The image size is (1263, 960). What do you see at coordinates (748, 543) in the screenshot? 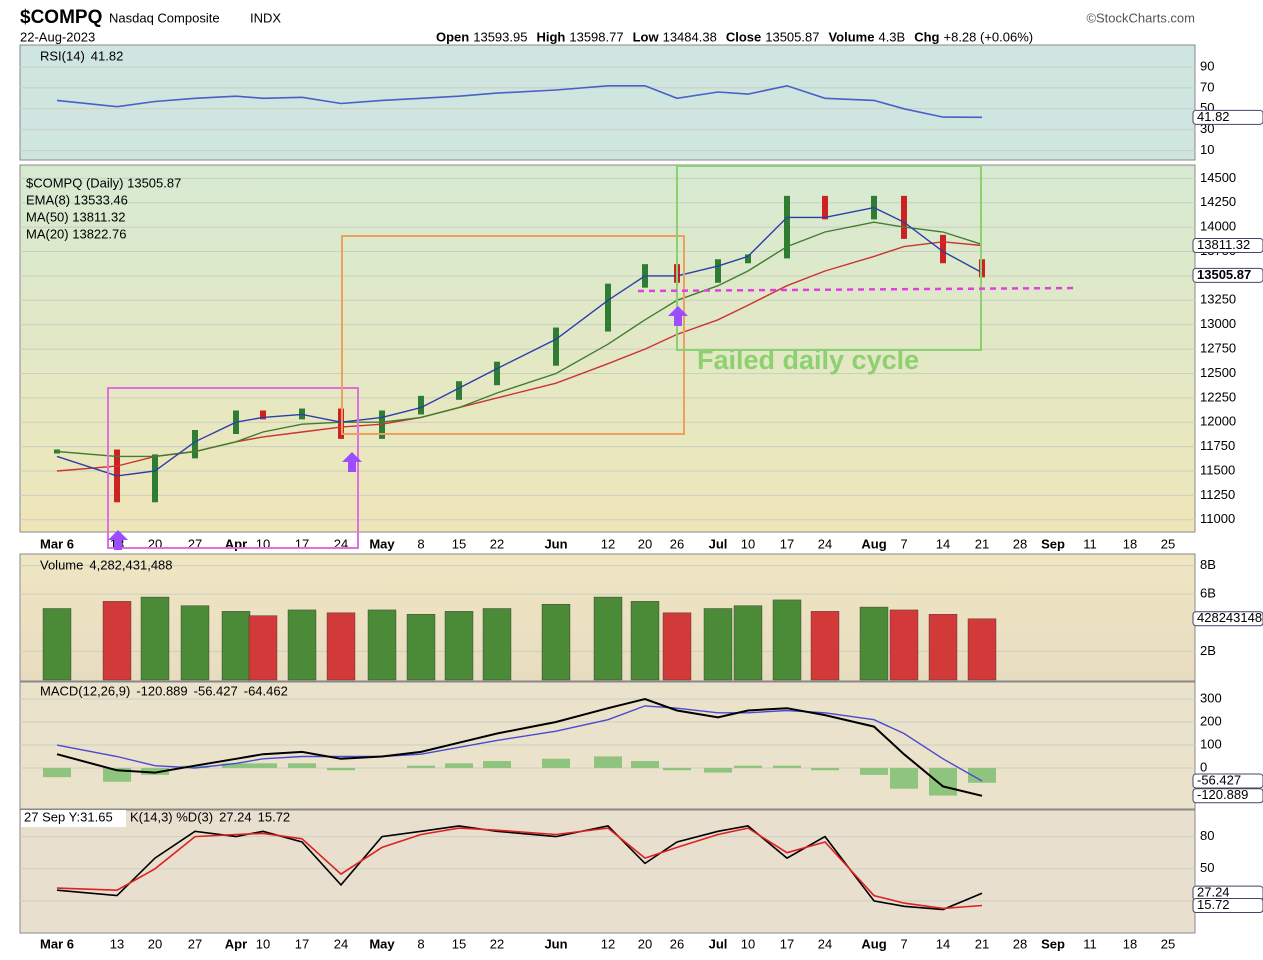
I see `x-tick-label: 10` at bounding box center [748, 543].